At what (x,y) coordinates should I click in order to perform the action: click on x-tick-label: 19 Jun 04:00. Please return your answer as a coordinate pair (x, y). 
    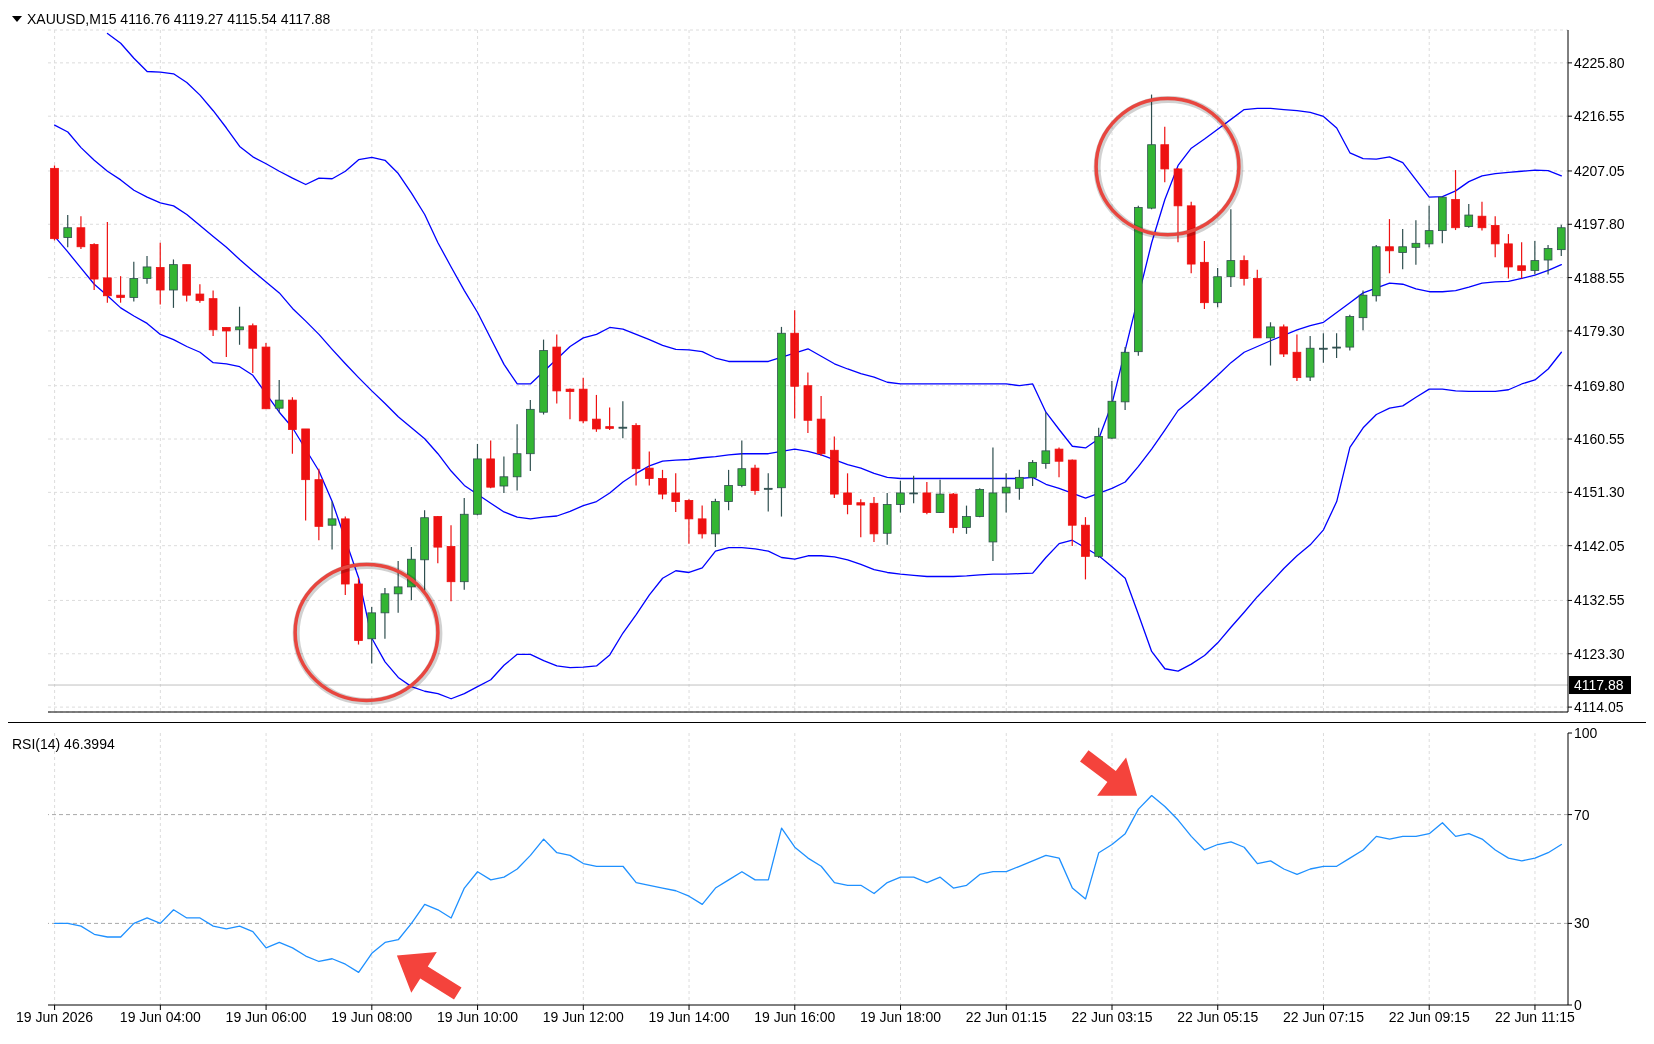
    Looking at the image, I should click on (160, 1016).